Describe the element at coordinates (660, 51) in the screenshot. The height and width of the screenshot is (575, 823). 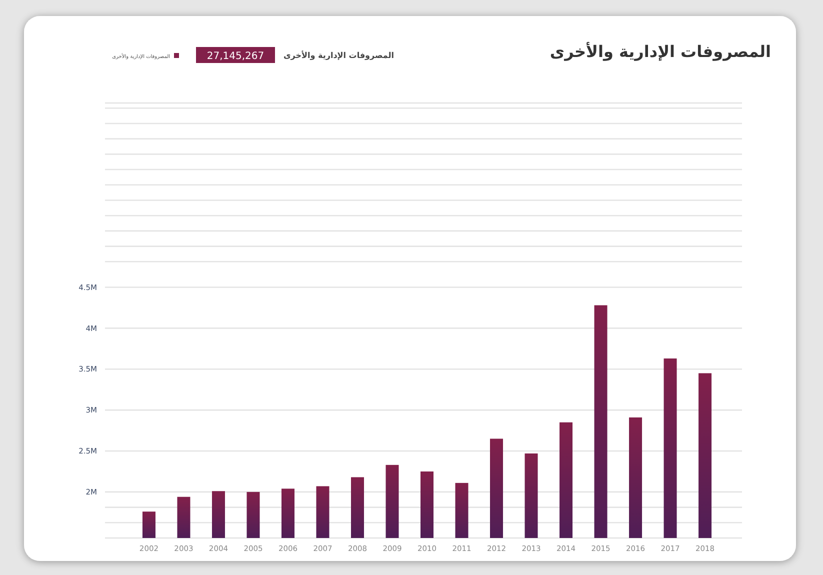
I see `chart-title: المصروفات الإدارية والأخرى` at that location.